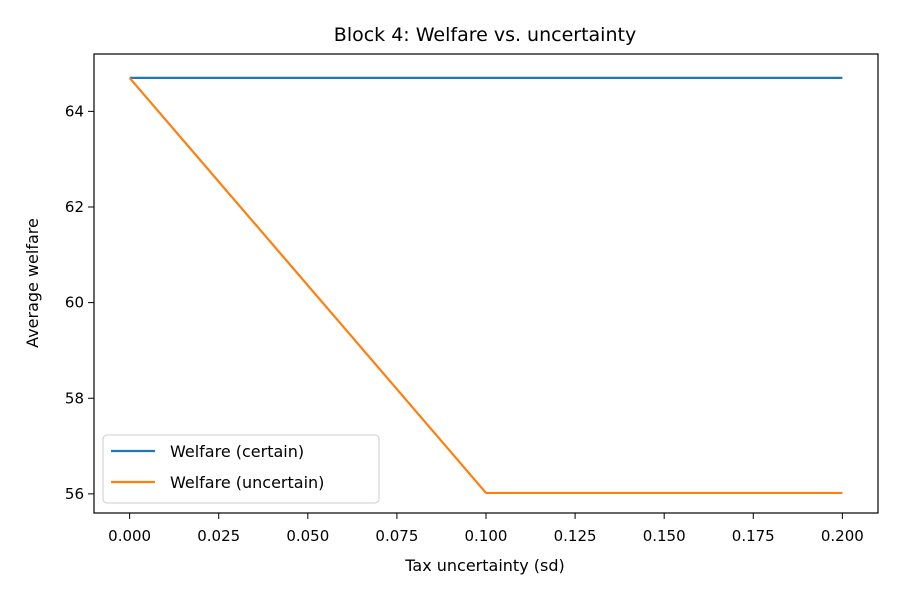 The image size is (900, 600). I want to click on legend-box, so click(241, 469).